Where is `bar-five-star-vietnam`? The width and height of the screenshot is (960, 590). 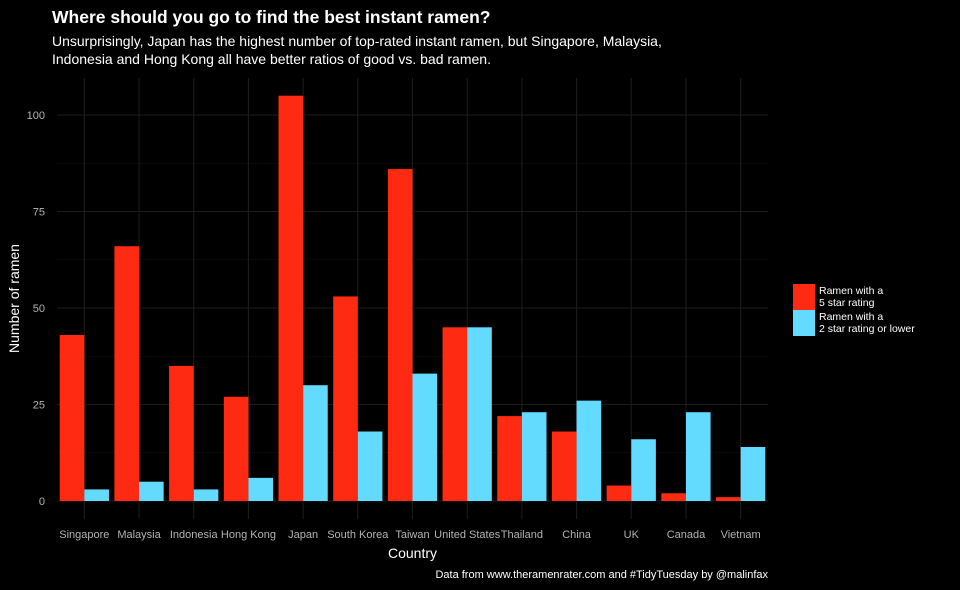
bar-five-star-vietnam is located at coordinates (728, 499).